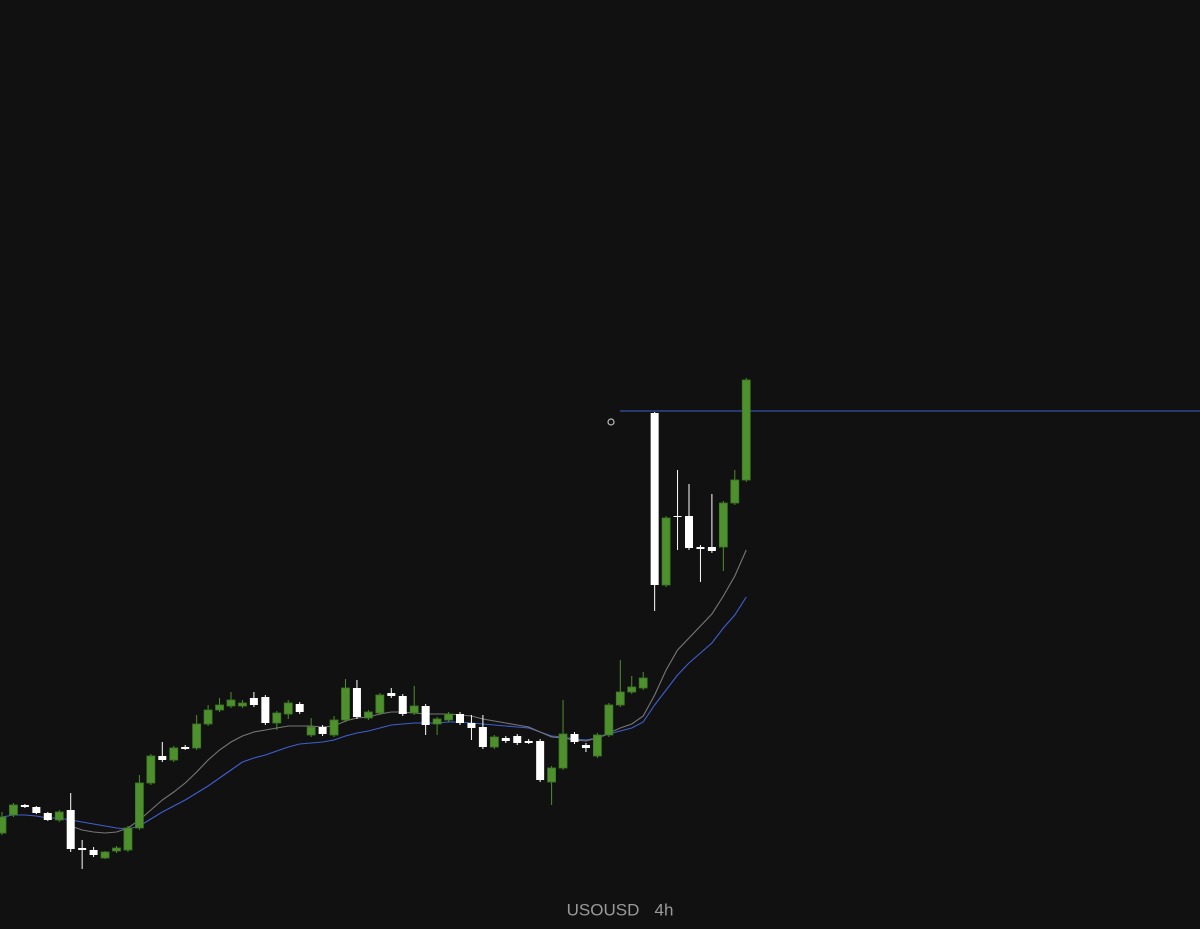 This screenshot has width=1200, height=929. What do you see at coordinates (603, 909) in the screenshot?
I see `symbol-label: USOUSD` at bounding box center [603, 909].